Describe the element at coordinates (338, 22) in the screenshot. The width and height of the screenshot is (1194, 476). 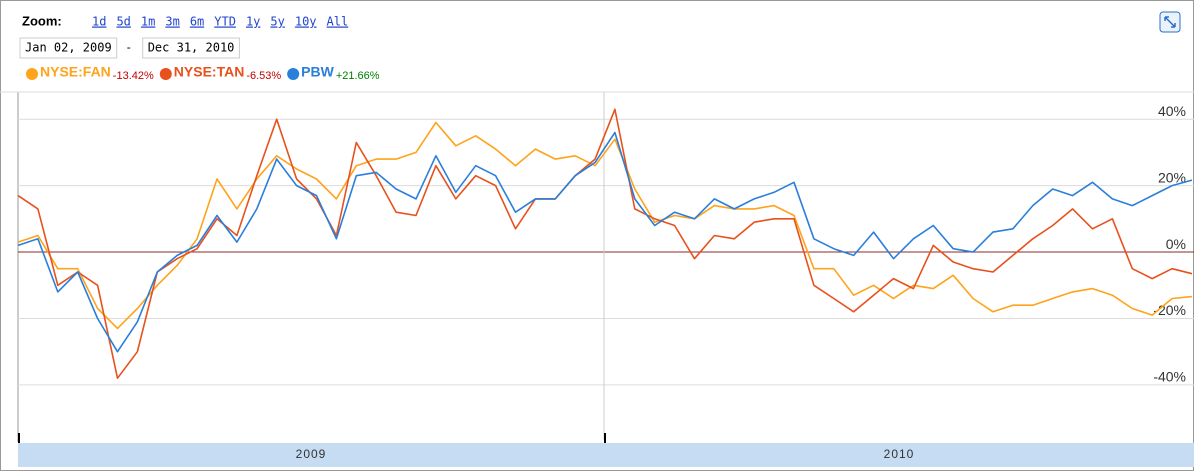
I see `zoom-link: All` at that location.